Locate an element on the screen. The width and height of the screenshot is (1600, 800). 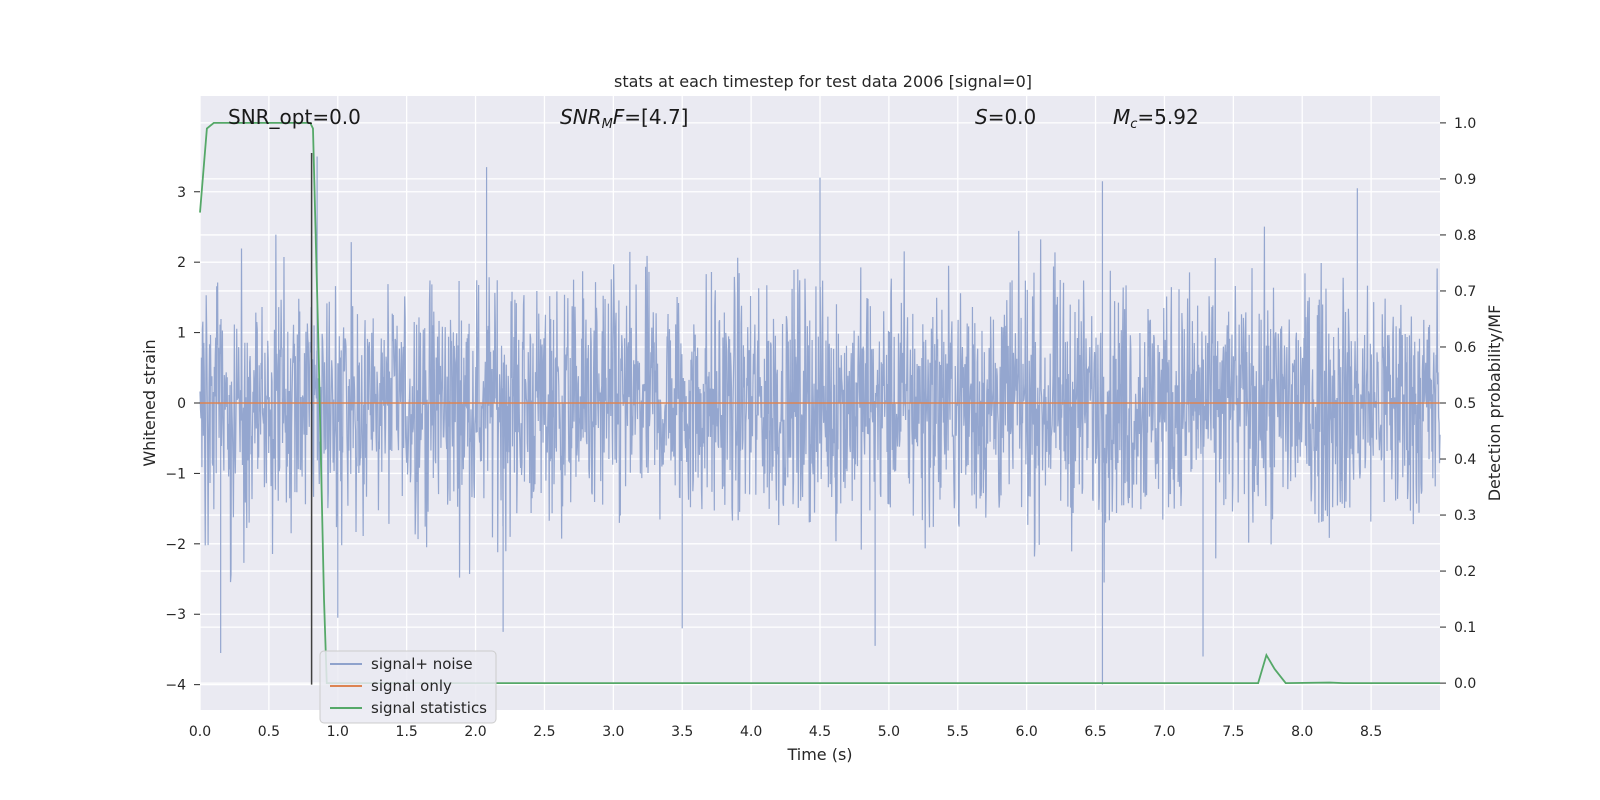
y-tick-label: 2 is located at coordinates (181, 263).